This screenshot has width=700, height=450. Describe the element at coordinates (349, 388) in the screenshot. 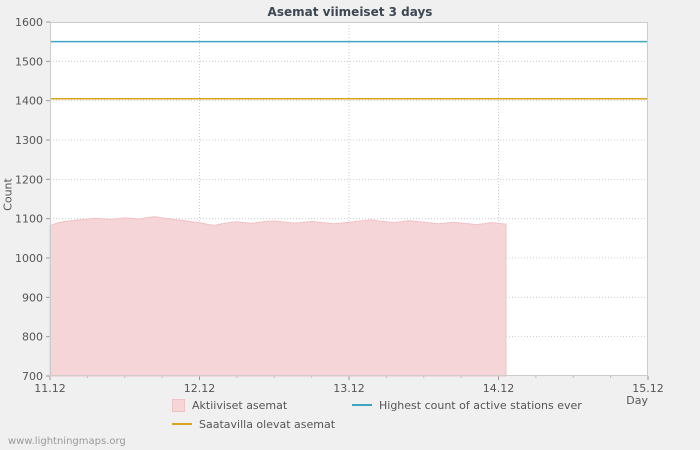

I see `x-tick-label: 13.12` at that location.